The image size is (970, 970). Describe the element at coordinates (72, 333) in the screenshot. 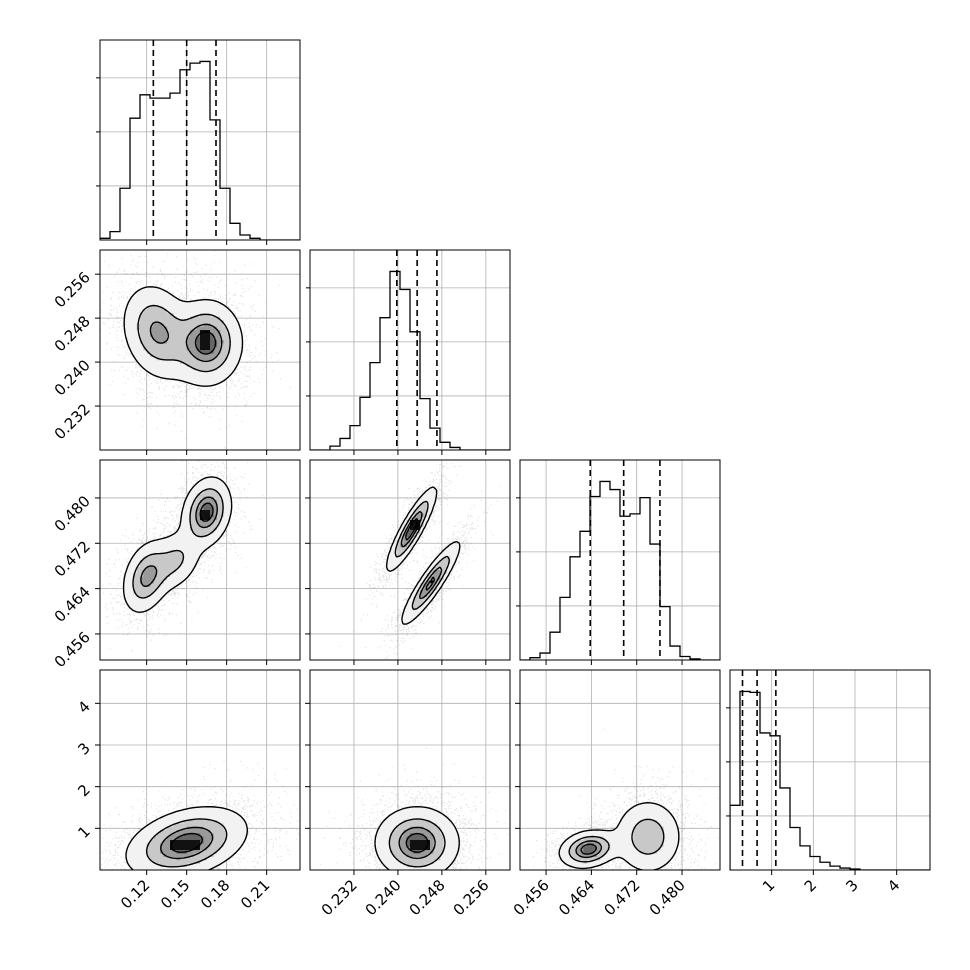

I see `y-tick-label: 0.248` at that location.